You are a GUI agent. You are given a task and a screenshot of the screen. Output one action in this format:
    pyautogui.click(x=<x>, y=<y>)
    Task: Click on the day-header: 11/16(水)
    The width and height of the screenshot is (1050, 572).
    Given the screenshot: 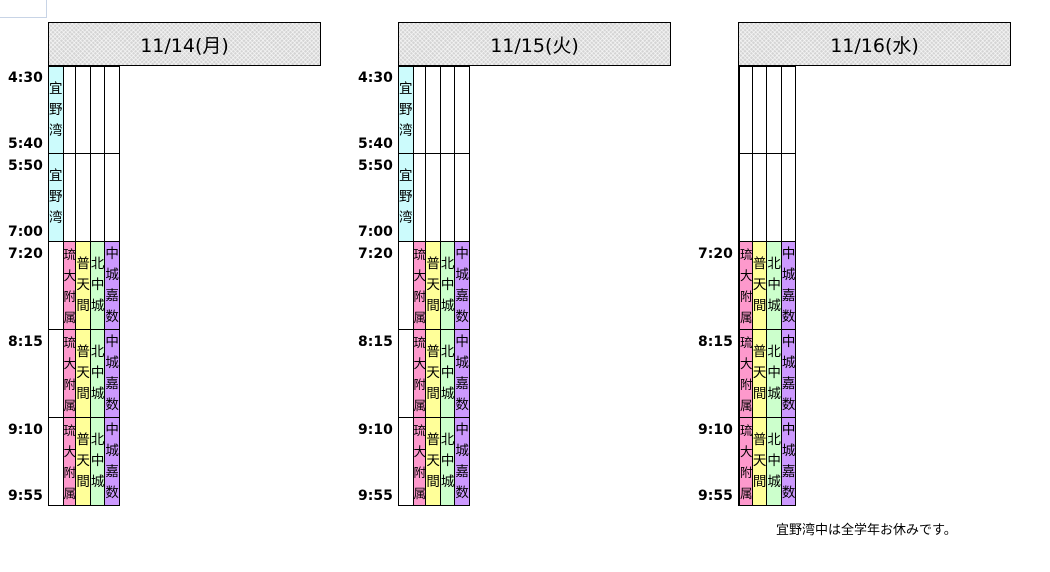 What is the action you would take?
    pyautogui.click(x=874, y=44)
    